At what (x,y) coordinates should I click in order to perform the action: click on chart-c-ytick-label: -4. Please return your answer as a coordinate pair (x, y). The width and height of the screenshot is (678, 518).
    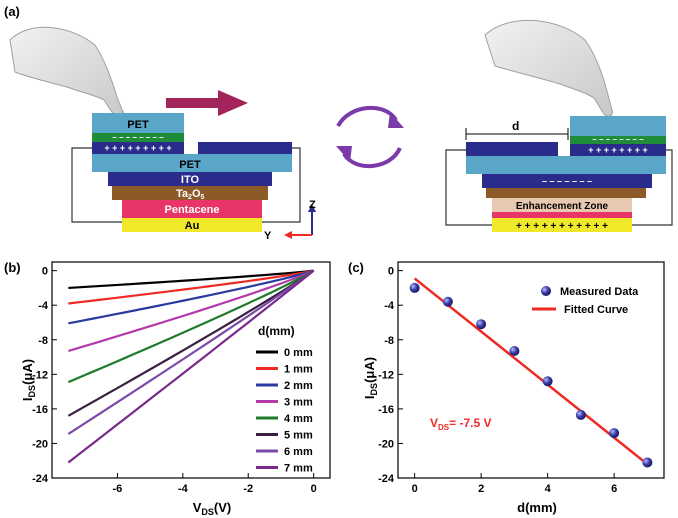
    Looking at the image, I should click on (389, 306).